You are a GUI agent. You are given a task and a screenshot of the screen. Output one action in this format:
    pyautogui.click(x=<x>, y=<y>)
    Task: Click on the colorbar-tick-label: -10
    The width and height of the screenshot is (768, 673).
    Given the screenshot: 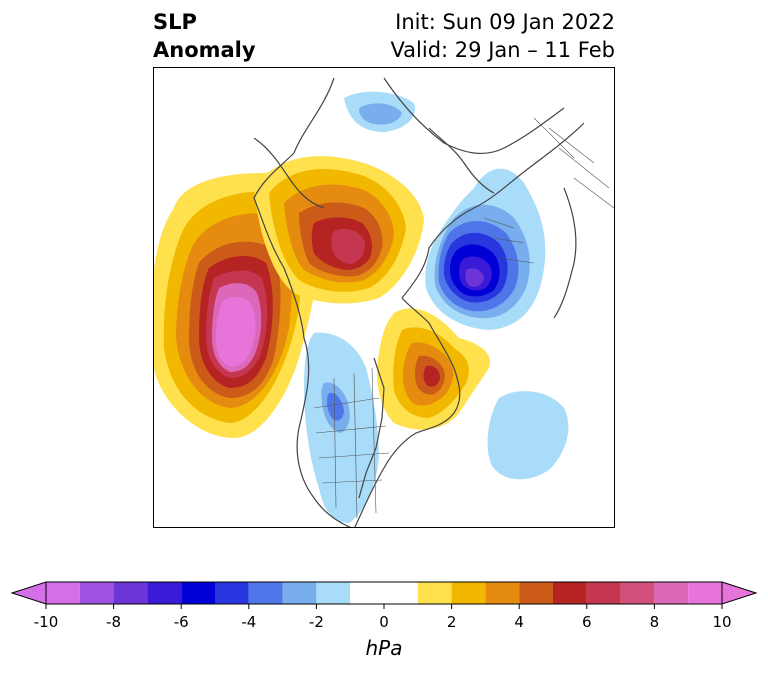 What is the action you would take?
    pyautogui.click(x=46, y=622)
    